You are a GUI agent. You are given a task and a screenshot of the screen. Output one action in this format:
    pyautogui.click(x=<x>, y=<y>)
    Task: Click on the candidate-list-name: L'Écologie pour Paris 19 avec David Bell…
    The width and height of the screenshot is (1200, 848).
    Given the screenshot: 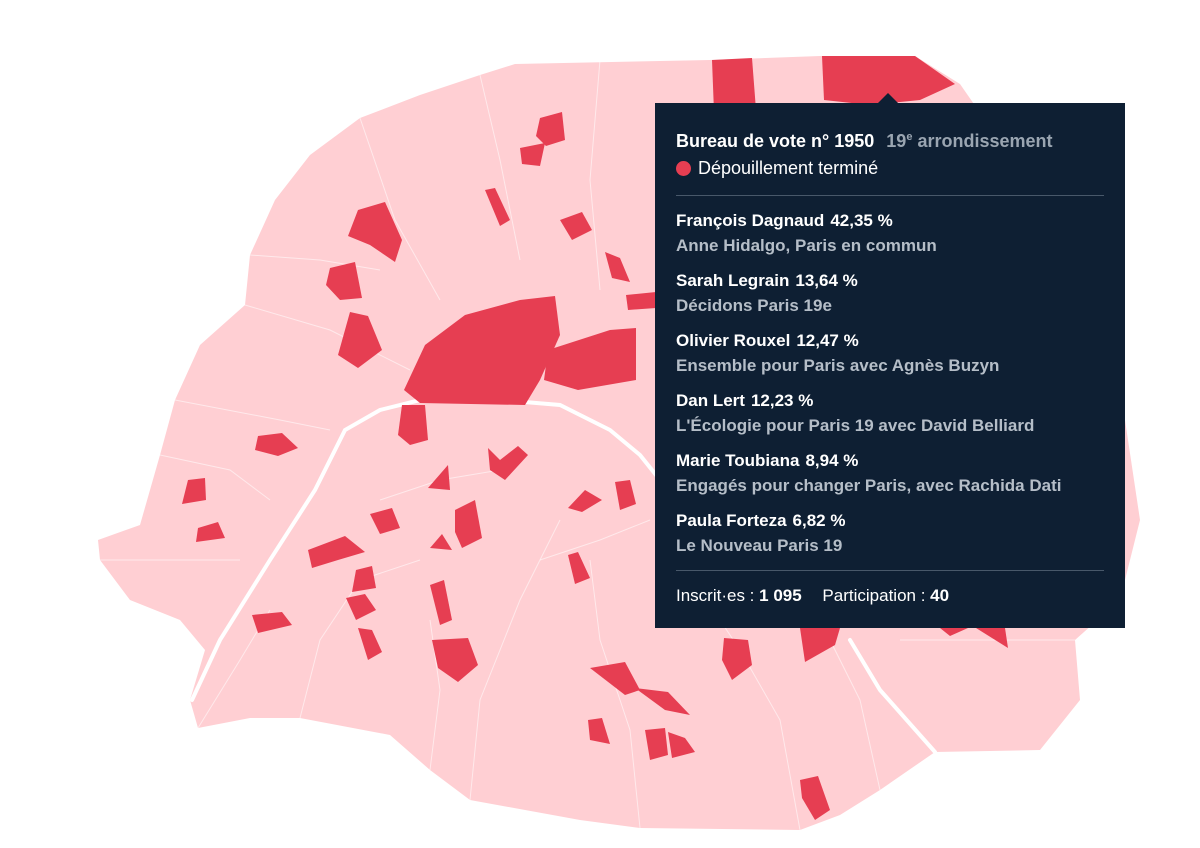 What is the action you would take?
    pyautogui.click(x=855, y=425)
    